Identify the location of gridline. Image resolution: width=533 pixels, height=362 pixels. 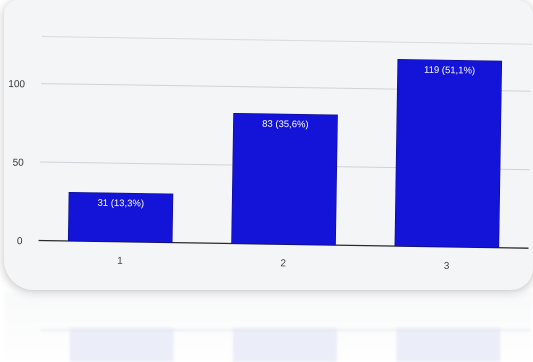
(286, 40).